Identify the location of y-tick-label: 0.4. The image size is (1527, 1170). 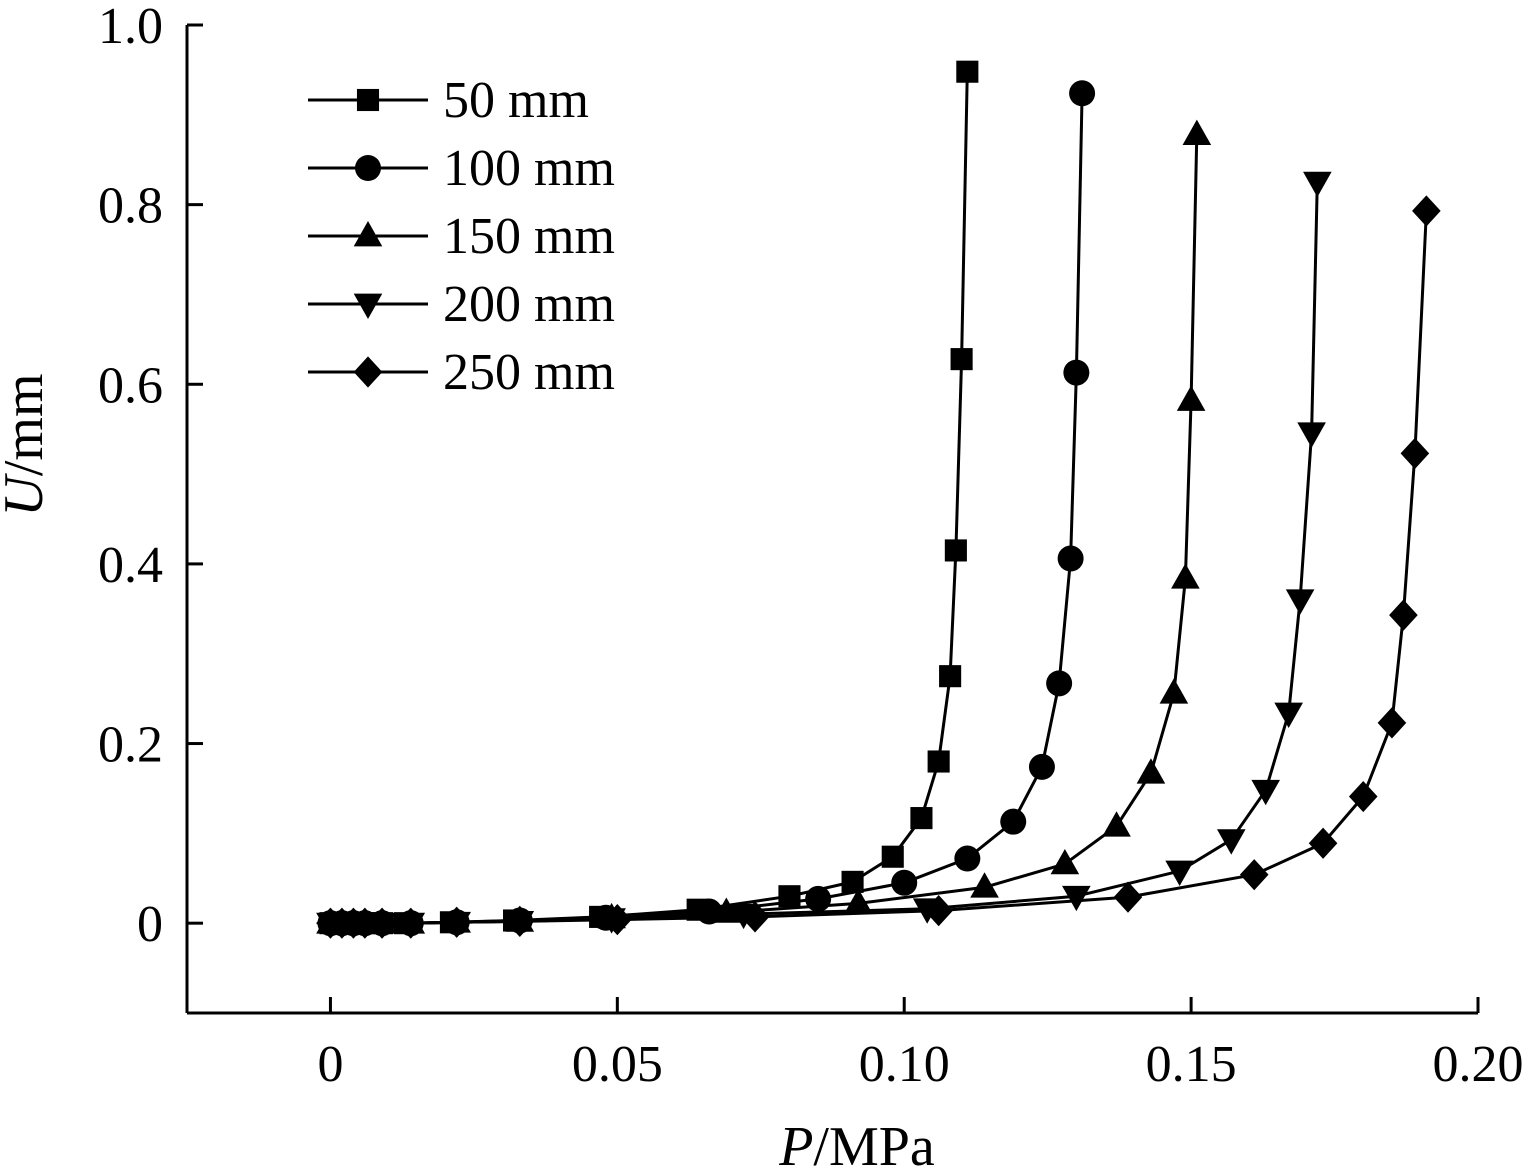
(130, 565).